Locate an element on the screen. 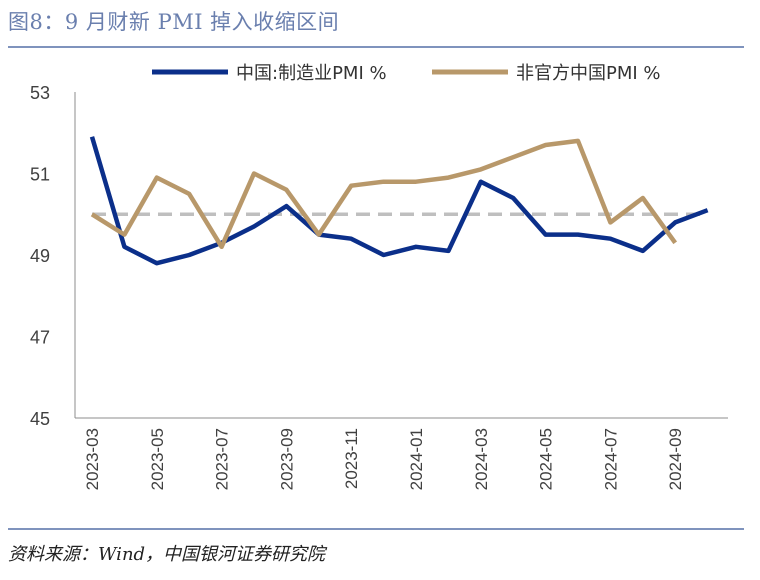 The width and height of the screenshot is (760, 580). x-tick-label: 2023-11 is located at coordinates (351, 458).